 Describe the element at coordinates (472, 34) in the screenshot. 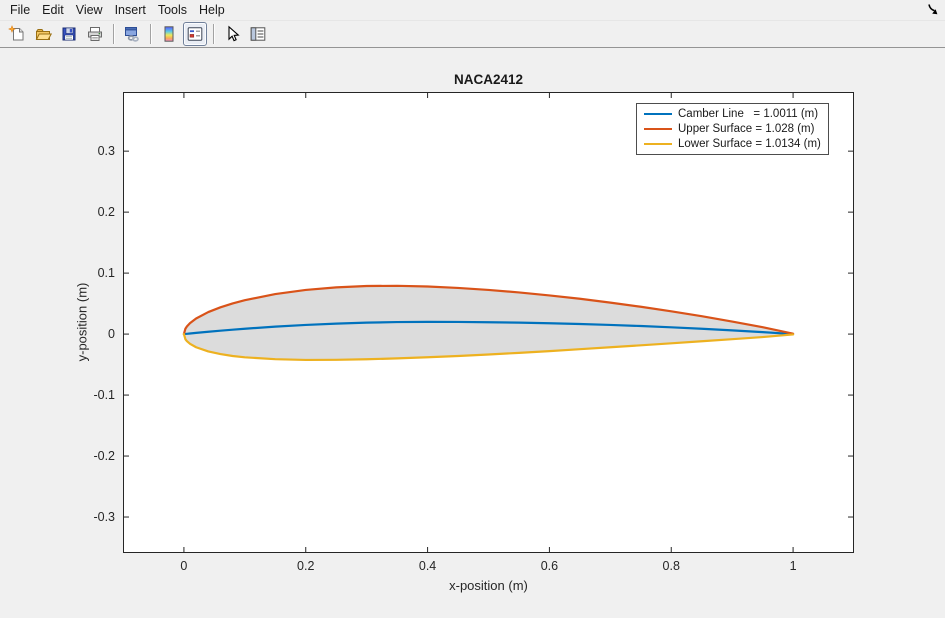

I see `toolbar` at that location.